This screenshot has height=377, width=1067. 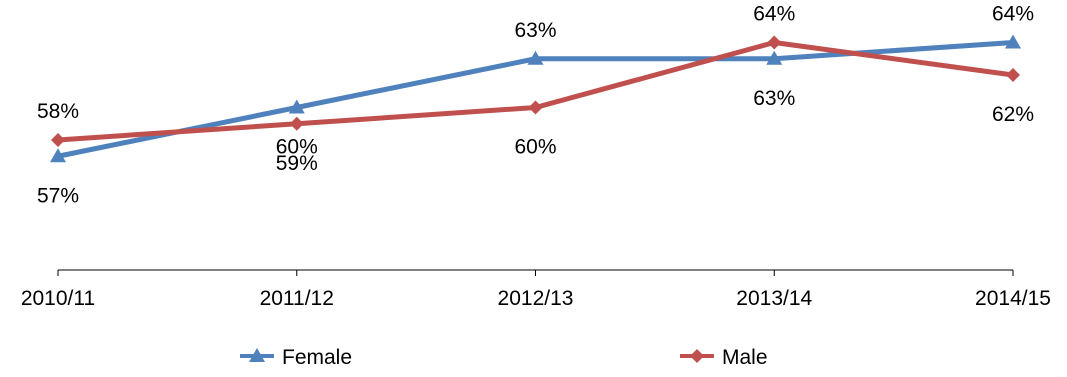 What do you see at coordinates (297, 147) in the screenshot?
I see `data-label-female: 60%` at bounding box center [297, 147].